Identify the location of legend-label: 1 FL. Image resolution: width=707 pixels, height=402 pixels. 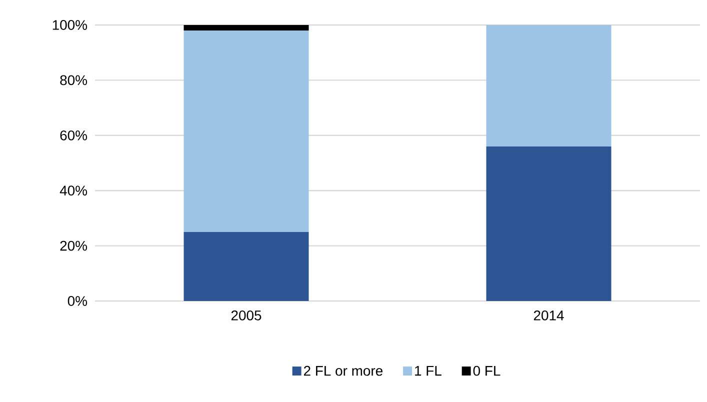
(428, 371).